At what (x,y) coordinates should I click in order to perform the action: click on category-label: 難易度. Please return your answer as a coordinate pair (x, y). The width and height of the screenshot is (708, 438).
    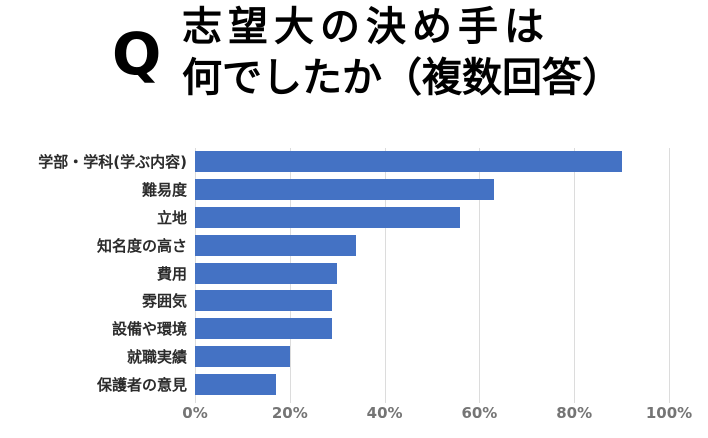
    Looking at the image, I should click on (164, 190).